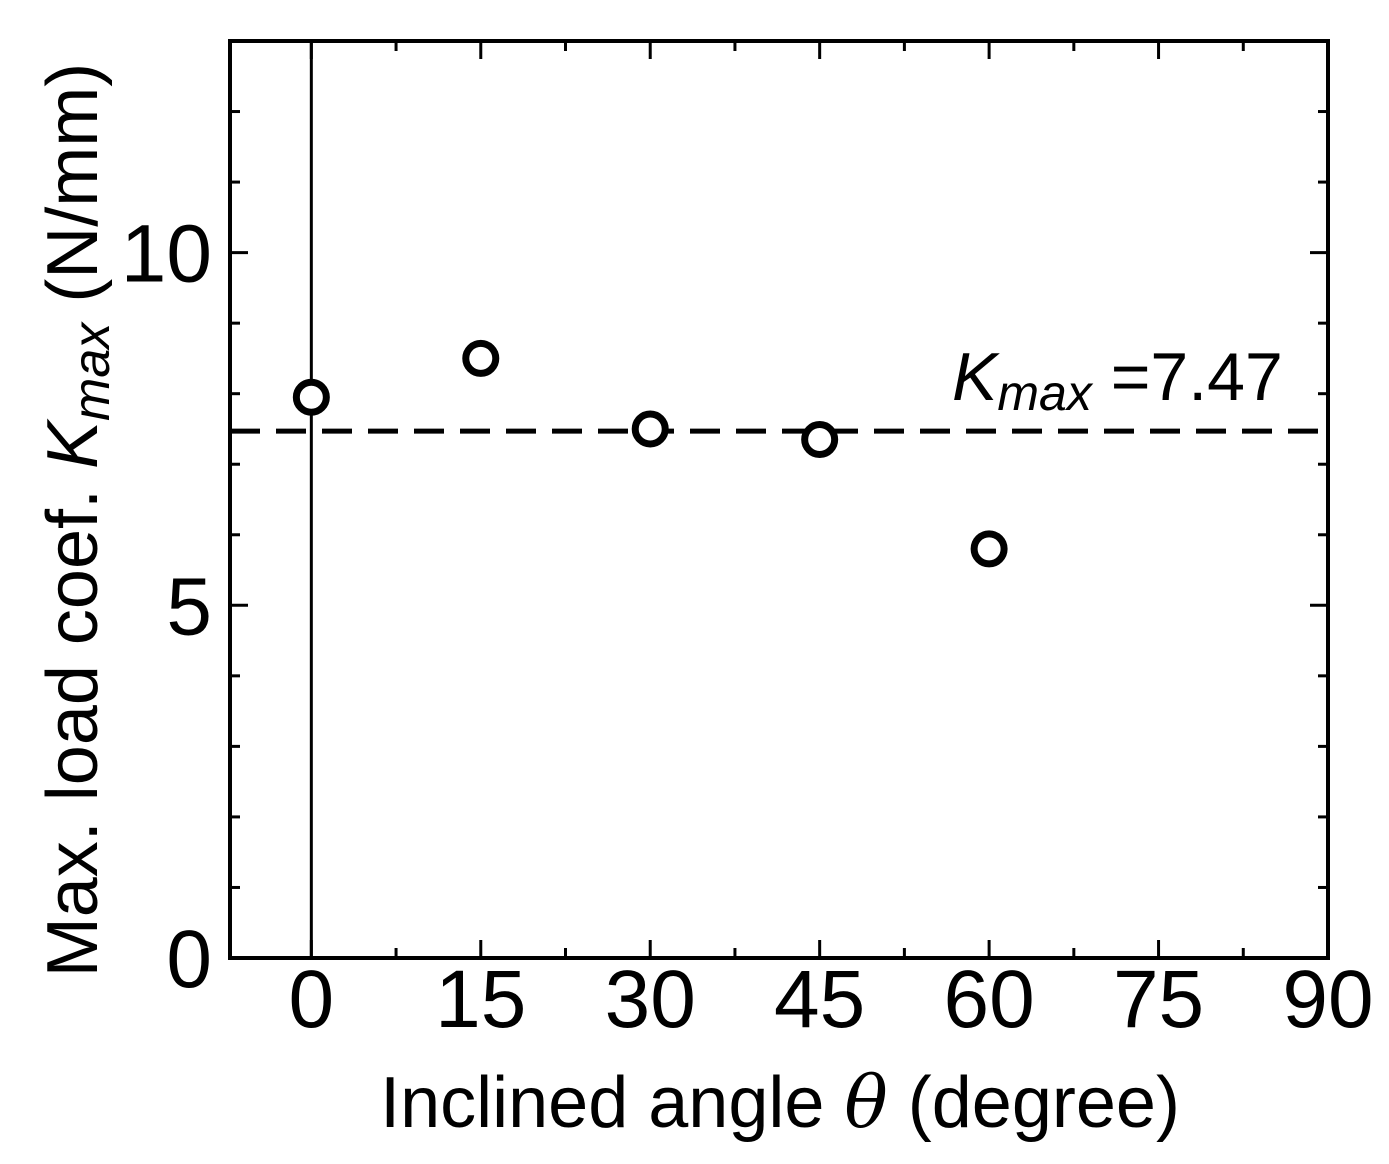  I want to click on annotation-value: =7.47, so click(1187, 377).